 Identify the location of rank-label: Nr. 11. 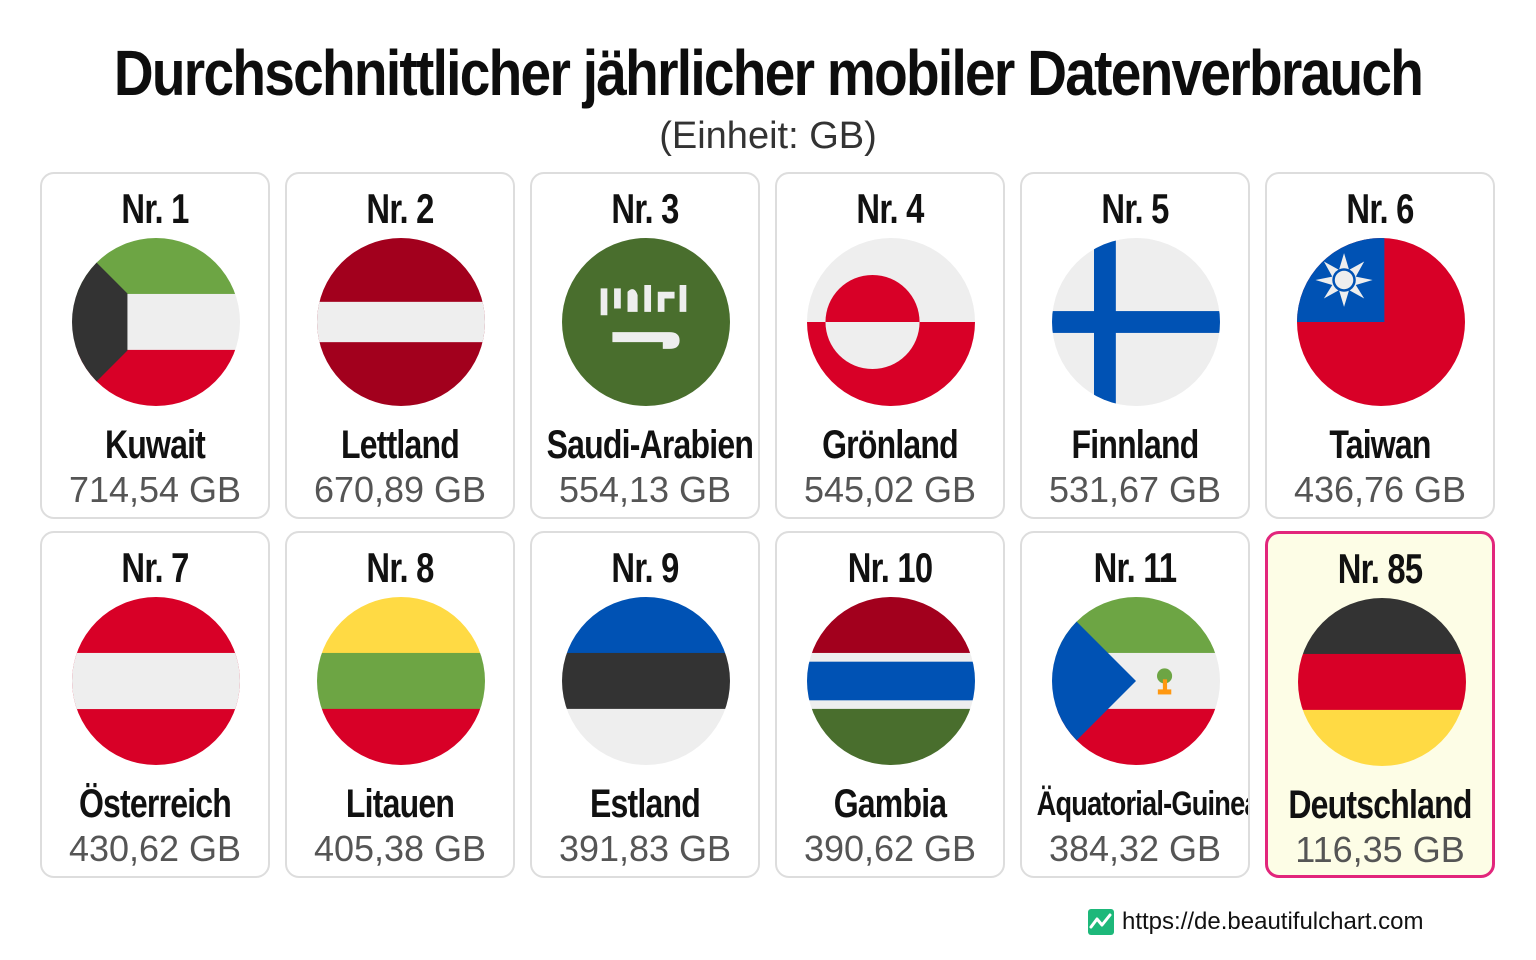
(1135, 567).